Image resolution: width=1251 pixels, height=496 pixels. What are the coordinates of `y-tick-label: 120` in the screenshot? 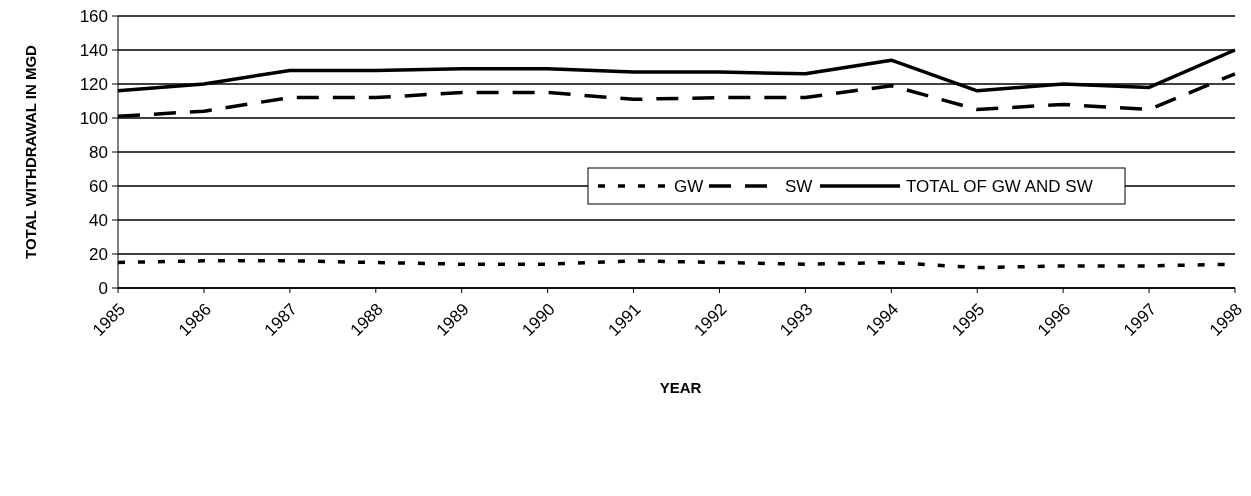 It's located at (93, 84).